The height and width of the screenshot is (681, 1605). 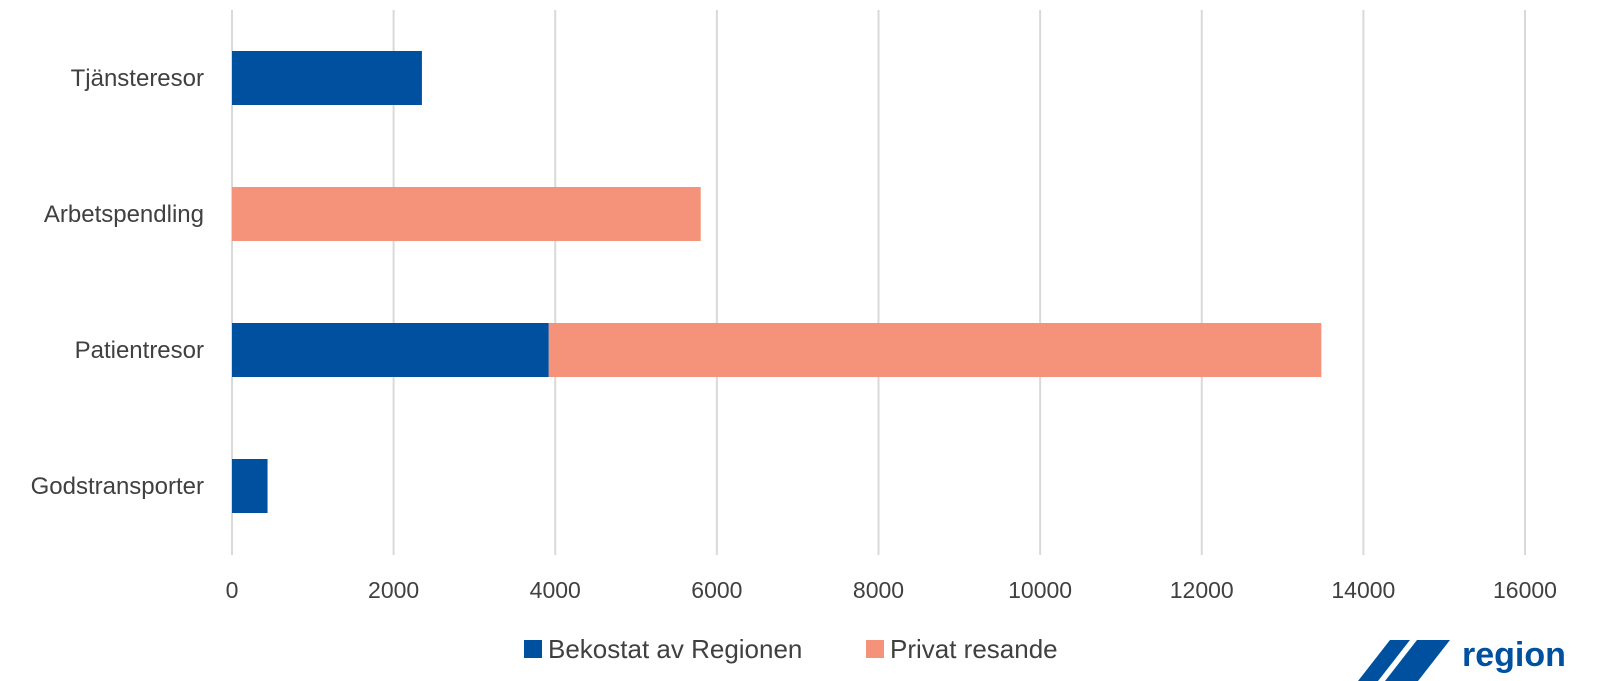 I want to click on category-label: Tjänsteresor, so click(x=137, y=78).